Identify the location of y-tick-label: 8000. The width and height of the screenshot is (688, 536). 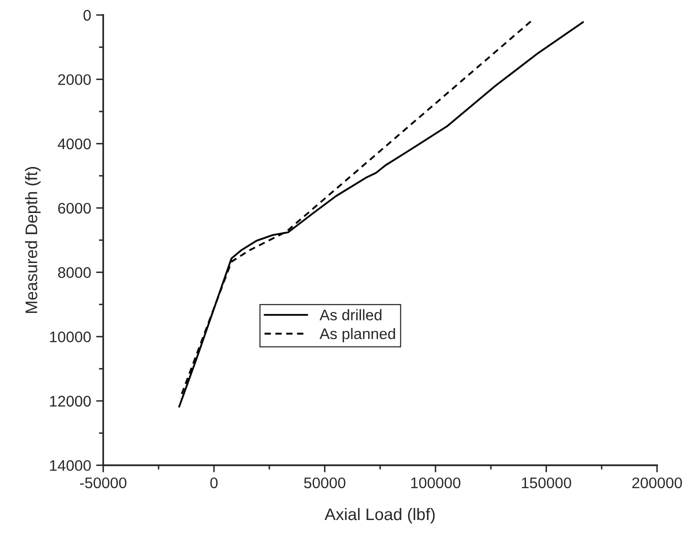
(74, 272).